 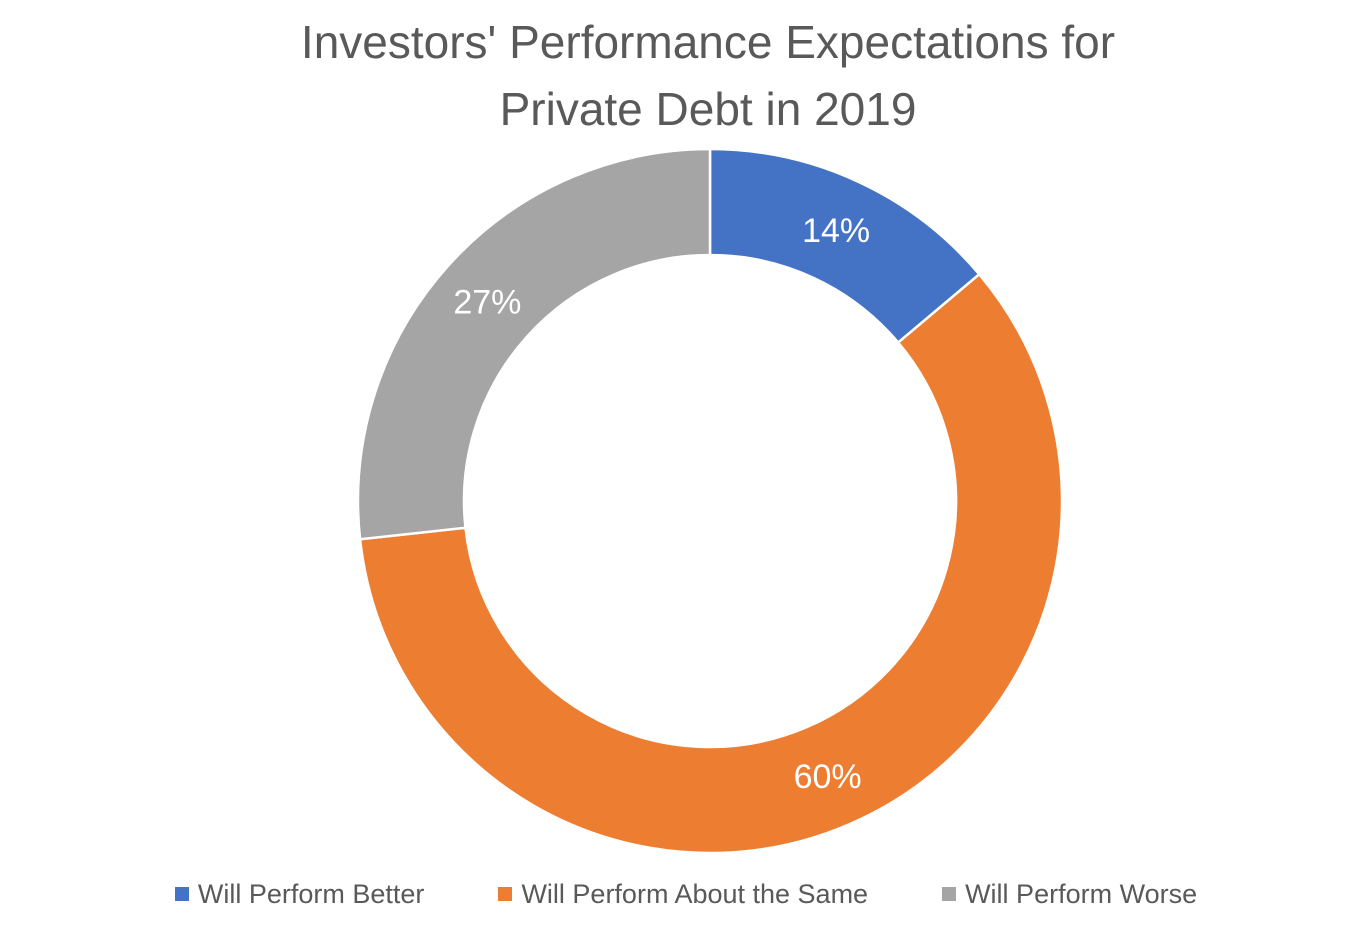 What do you see at coordinates (828, 777) in the screenshot?
I see `data-label-same: 60%` at bounding box center [828, 777].